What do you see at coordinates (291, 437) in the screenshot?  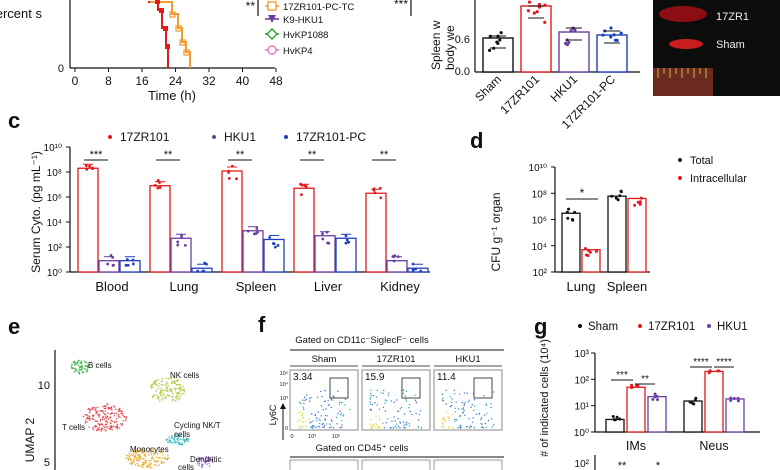 I see `flow-xtick-label: 0` at bounding box center [291, 437].